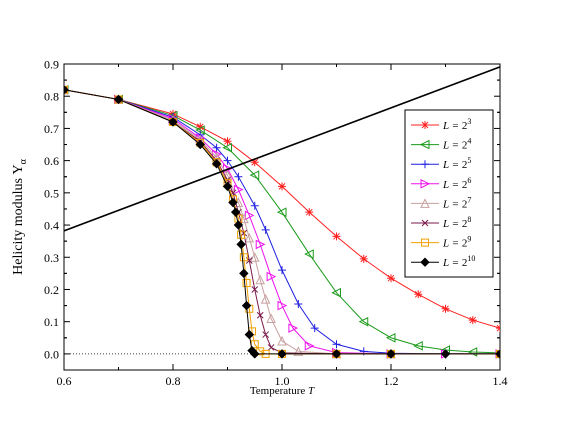 The width and height of the screenshot is (562, 435). Describe the element at coordinates (391, 381) in the screenshot. I see `x-tick-label: 1.2` at that location.